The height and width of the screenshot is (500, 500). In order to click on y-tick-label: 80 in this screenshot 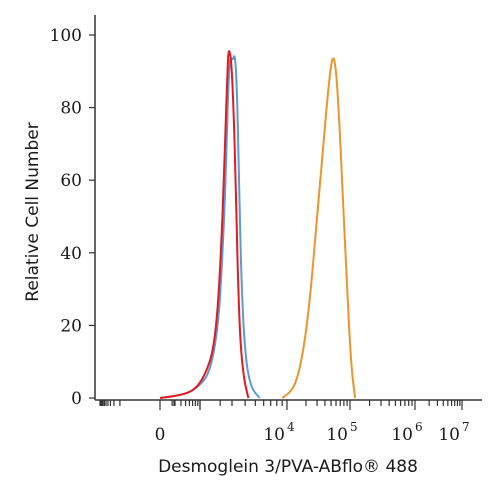, I will do `click(71, 109)`.